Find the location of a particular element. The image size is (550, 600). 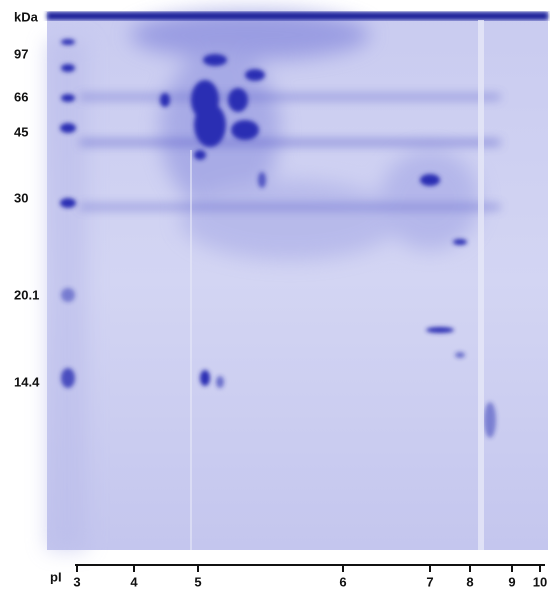

y-label: 45 is located at coordinates (21, 131).